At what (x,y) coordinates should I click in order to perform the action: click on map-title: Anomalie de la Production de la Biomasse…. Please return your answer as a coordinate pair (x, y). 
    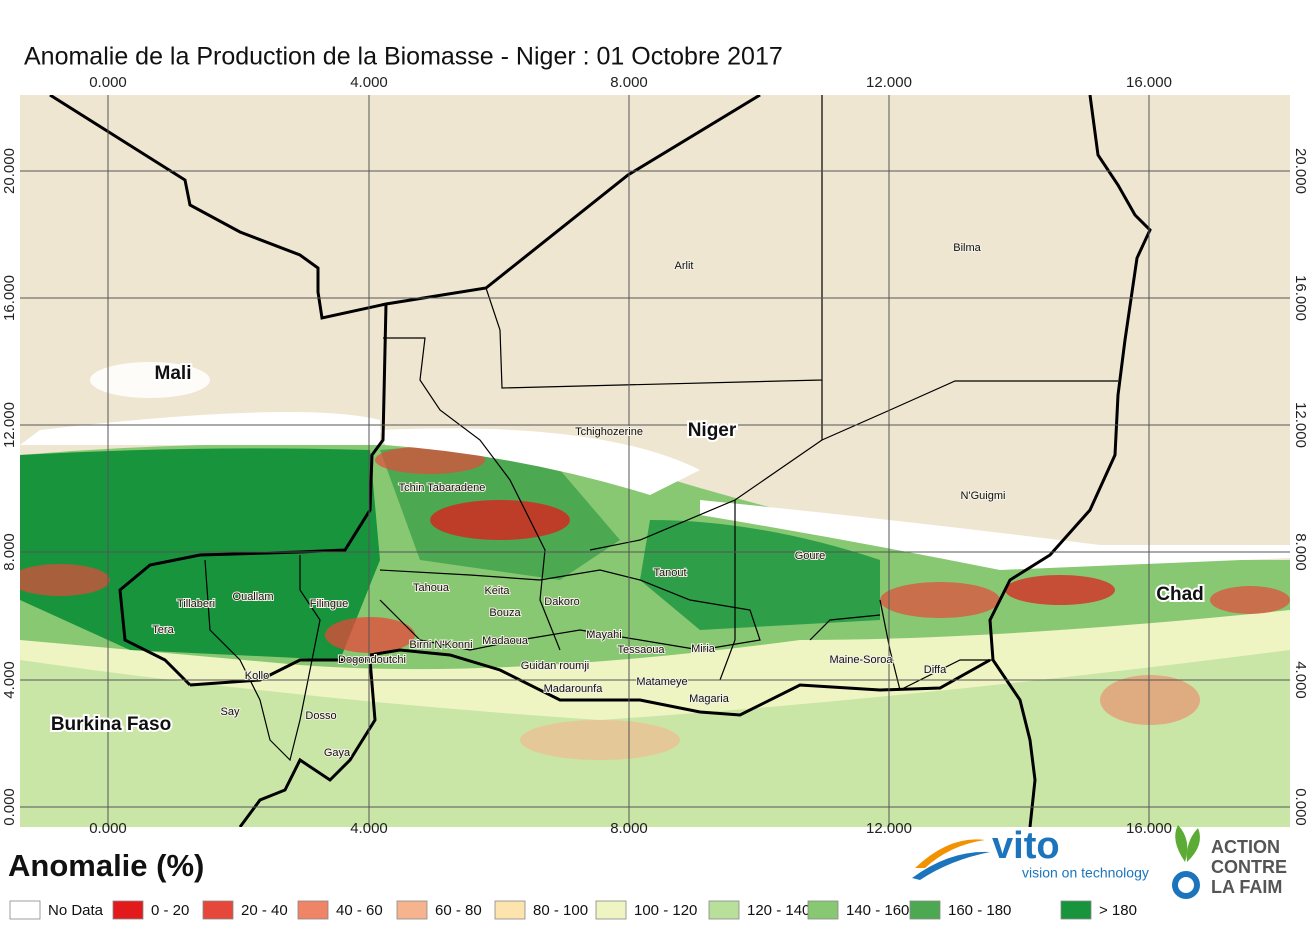
    Looking at the image, I should click on (403, 57).